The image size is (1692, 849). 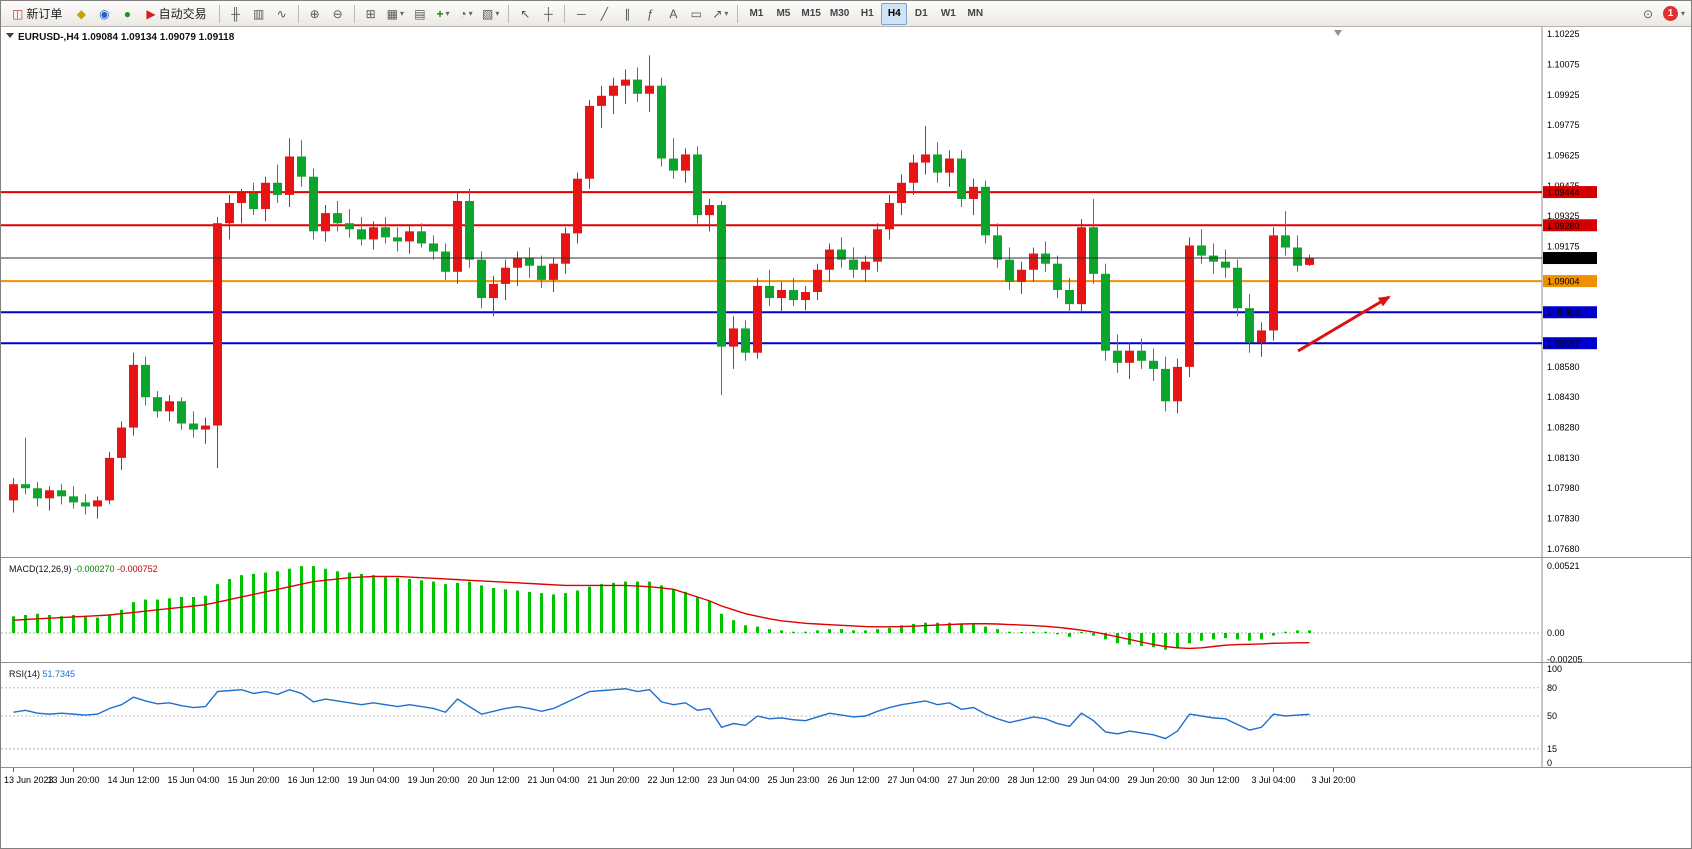 What do you see at coordinates (1563, 549) in the screenshot?
I see `svg-text: 1.07680` at bounding box center [1563, 549].